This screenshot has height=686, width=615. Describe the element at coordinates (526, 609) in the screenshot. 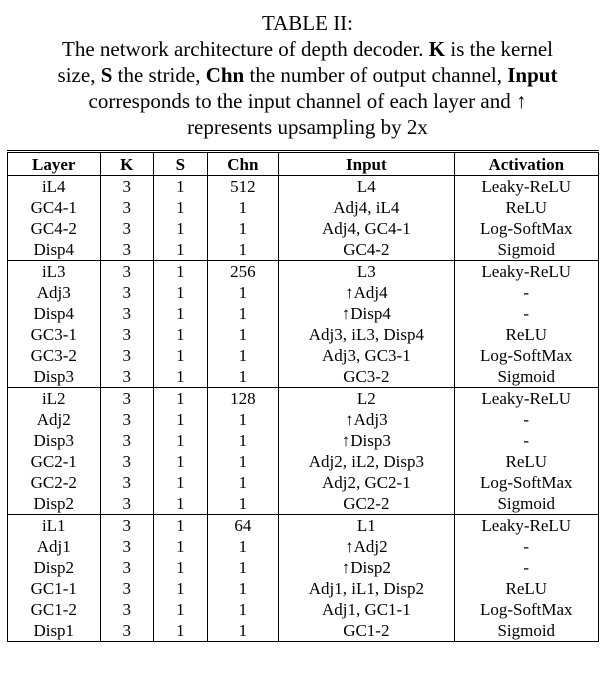

I see `cell-activation: Log-SoftMax` at that location.